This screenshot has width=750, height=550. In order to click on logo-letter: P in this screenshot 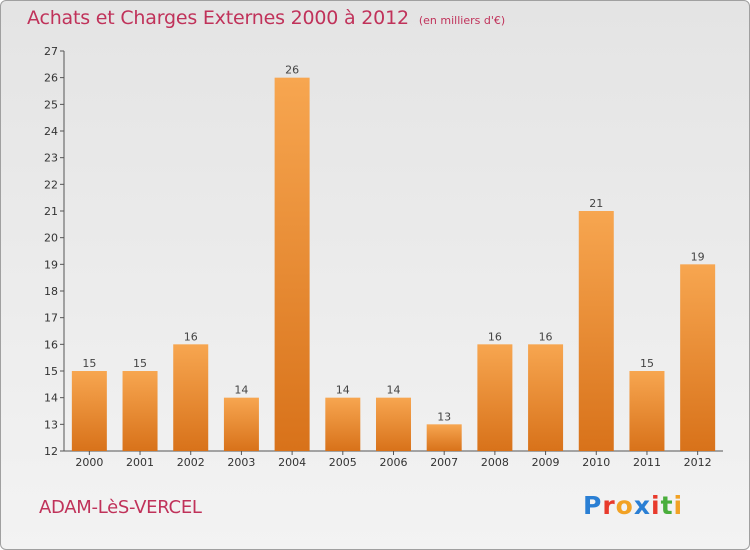, I will do `click(593, 505)`.